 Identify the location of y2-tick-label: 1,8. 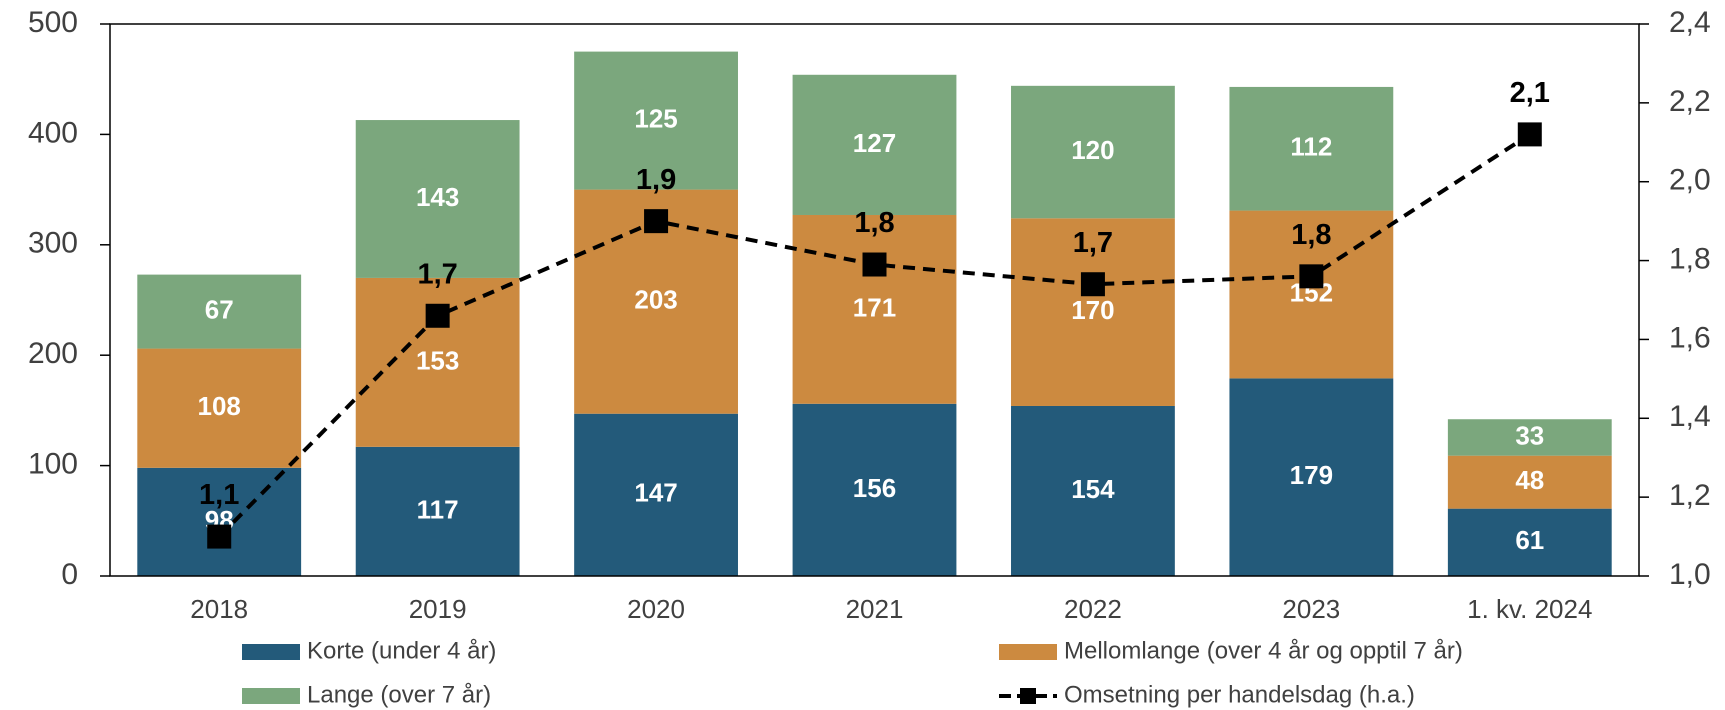
(1690, 258).